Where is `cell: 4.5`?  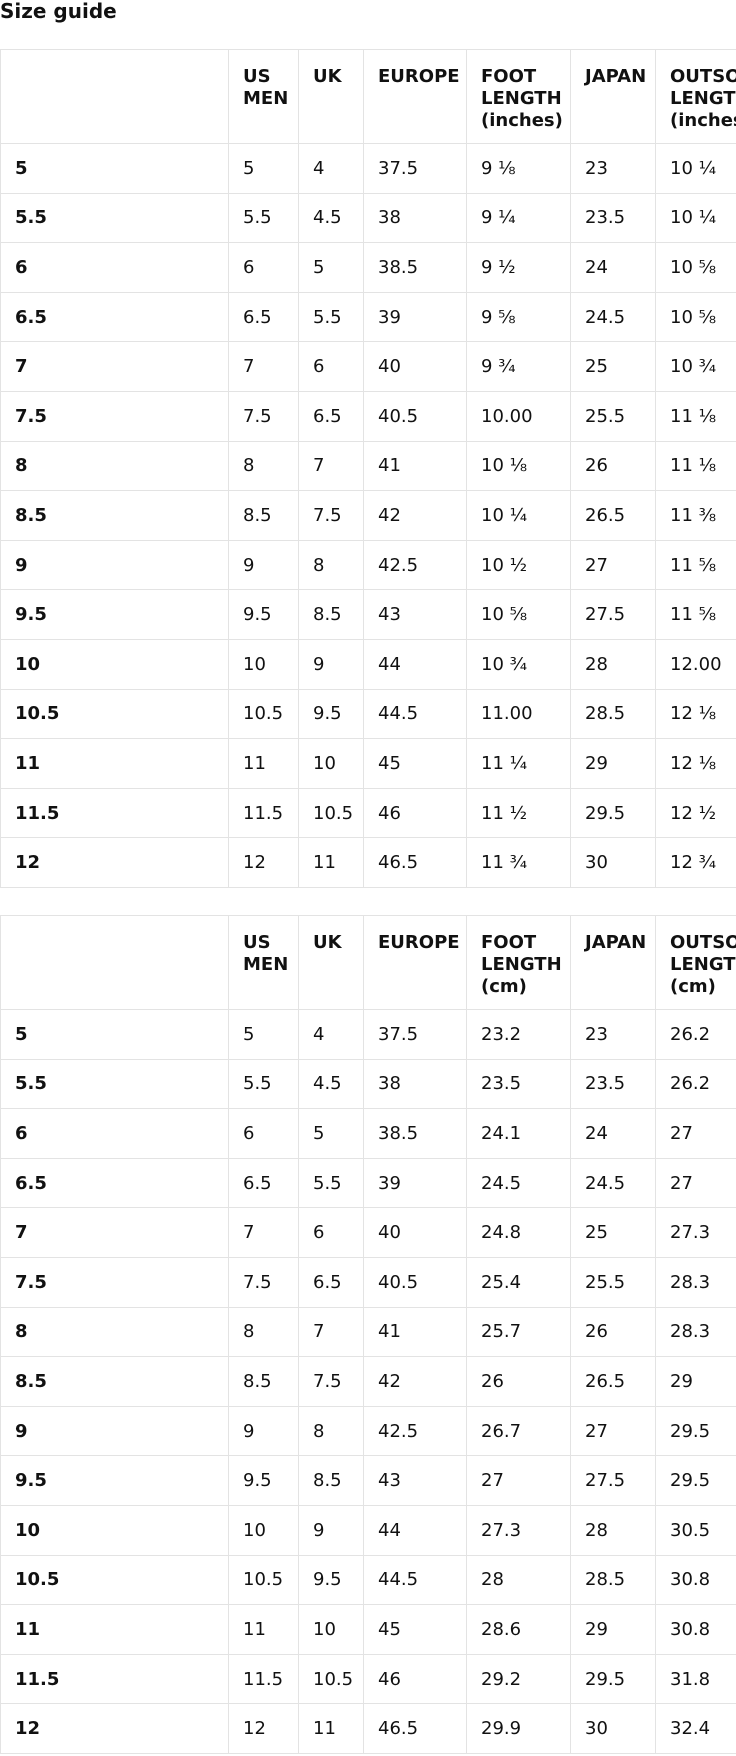
cell: 4.5 is located at coordinates (331, 1084).